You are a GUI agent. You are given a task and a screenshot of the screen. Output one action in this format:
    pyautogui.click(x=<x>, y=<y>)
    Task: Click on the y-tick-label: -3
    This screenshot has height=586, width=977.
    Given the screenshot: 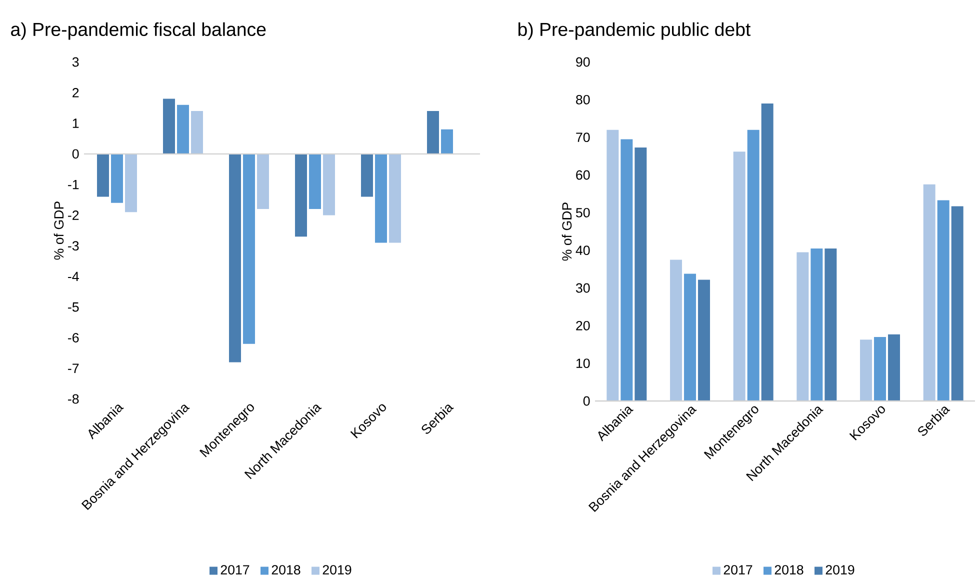 What is the action you would take?
    pyautogui.click(x=73, y=246)
    